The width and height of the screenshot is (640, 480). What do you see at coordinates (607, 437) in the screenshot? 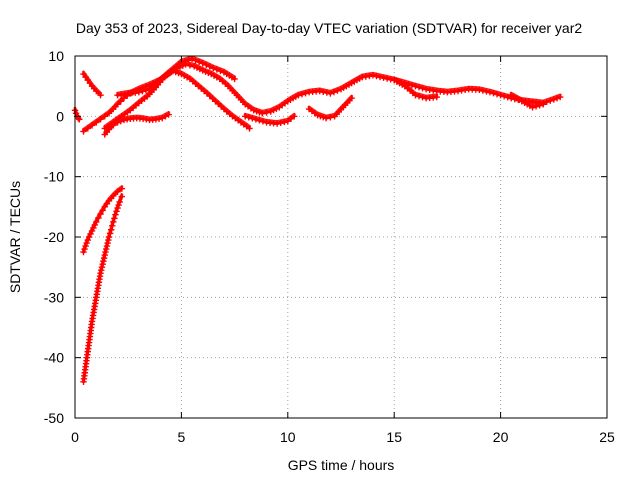
I see `x-tick-label: 25` at bounding box center [607, 437].